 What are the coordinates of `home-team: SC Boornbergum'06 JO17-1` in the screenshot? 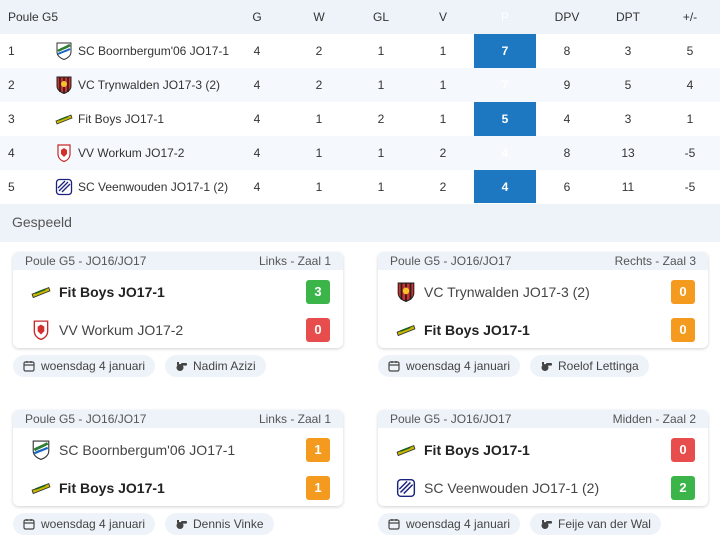 It's located at (181, 450).